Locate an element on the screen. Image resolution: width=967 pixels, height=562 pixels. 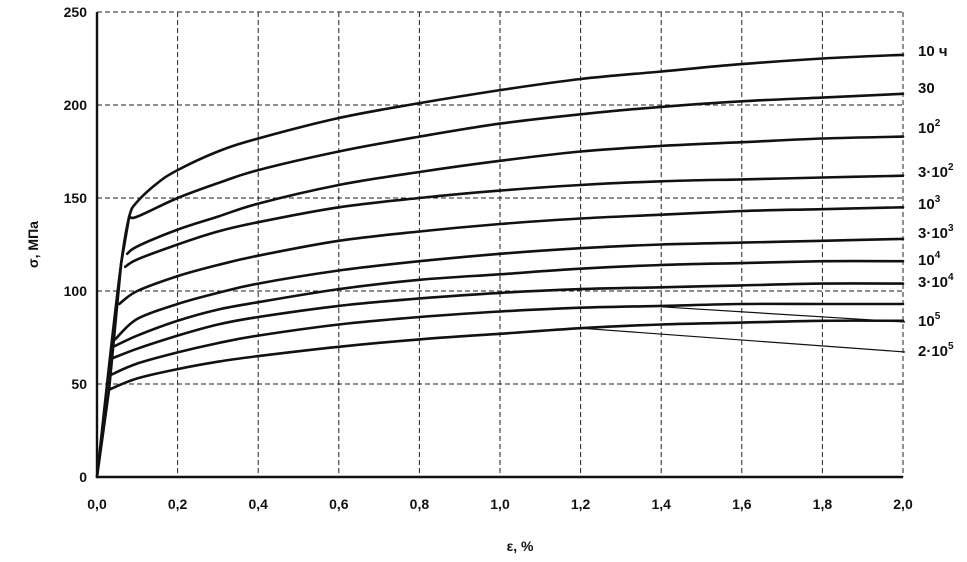
curve-label: 3·10⁴ is located at coordinates (936, 281).